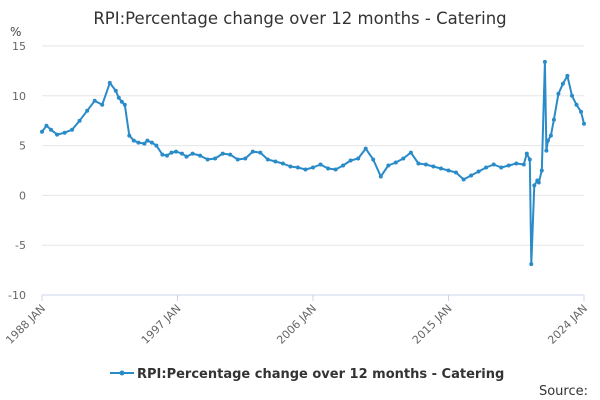  What do you see at coordinates (25, 324) in the screenshot?
I see `x-tick-label: 1988 JAN` at bounding box center [25, 324].